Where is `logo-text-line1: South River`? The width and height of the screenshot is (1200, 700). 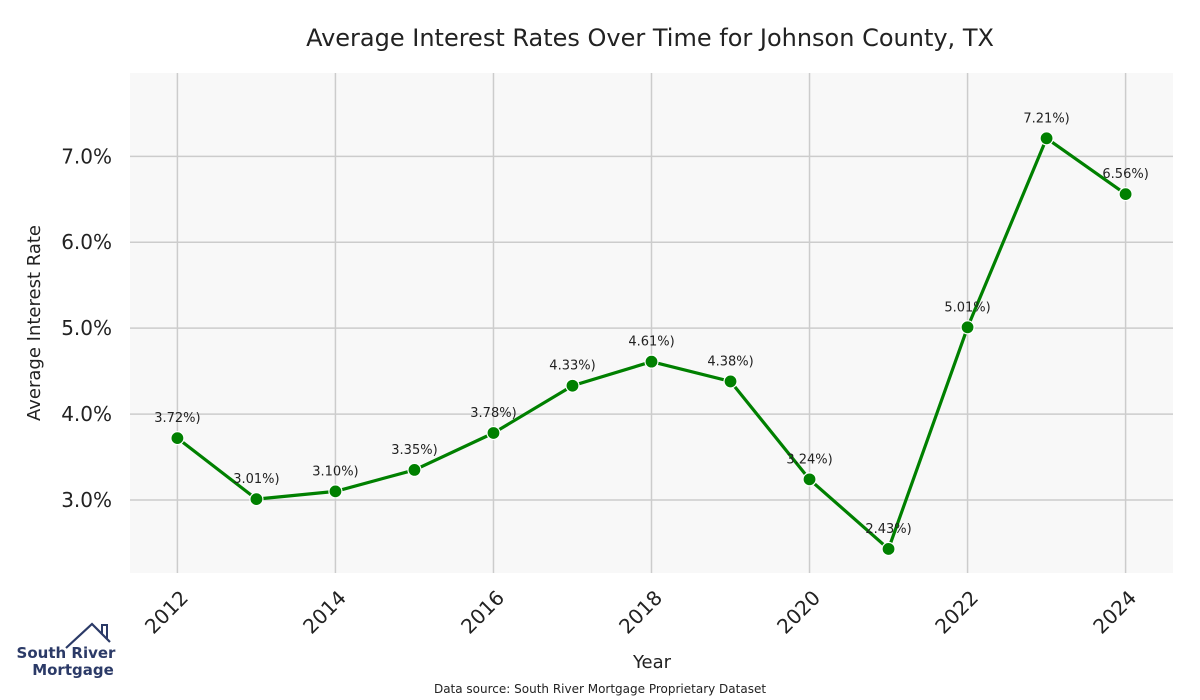 logo-text-line1: South River is located at coordinates (67, 653).